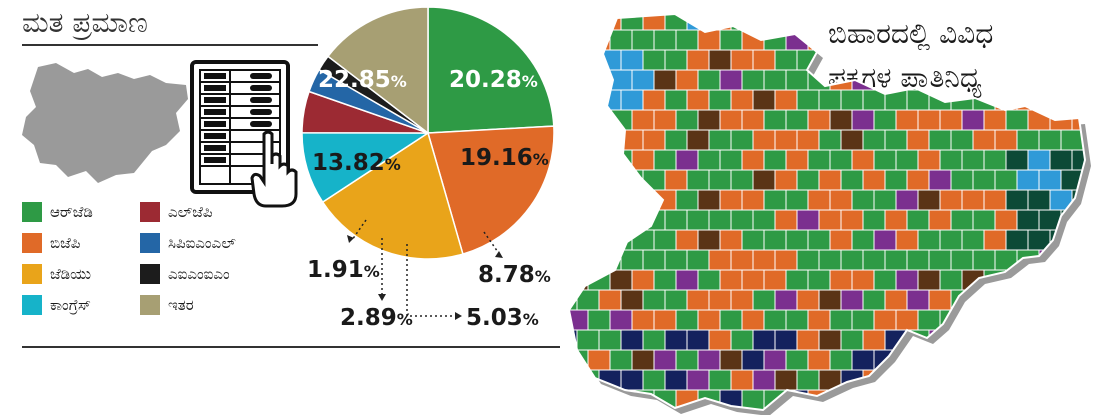 This screenshot has width=1102, height=419. Describe the element at coordinates (504, 158) in the screenshot. I see `slice-label-jdu: 19.16%` at that location.